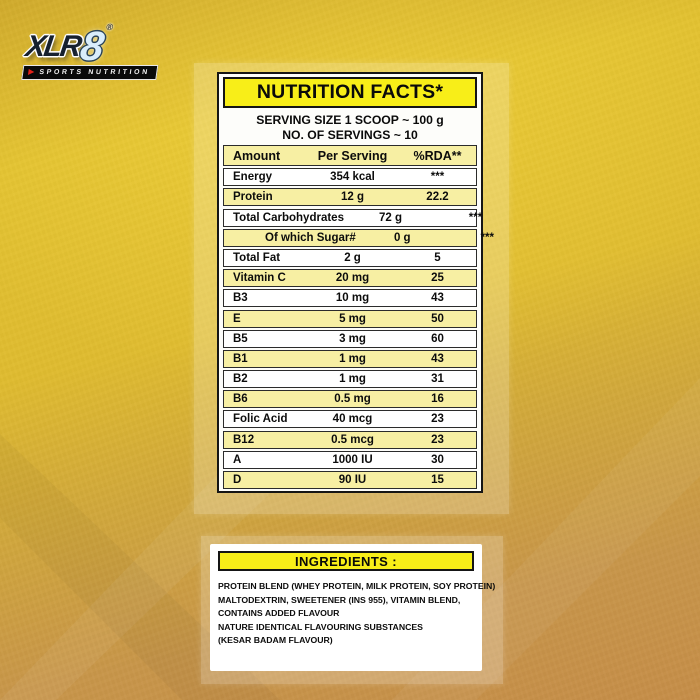 The image size is (700, 700). I want to click on nutrient-rda: 50, so click(437, 318).